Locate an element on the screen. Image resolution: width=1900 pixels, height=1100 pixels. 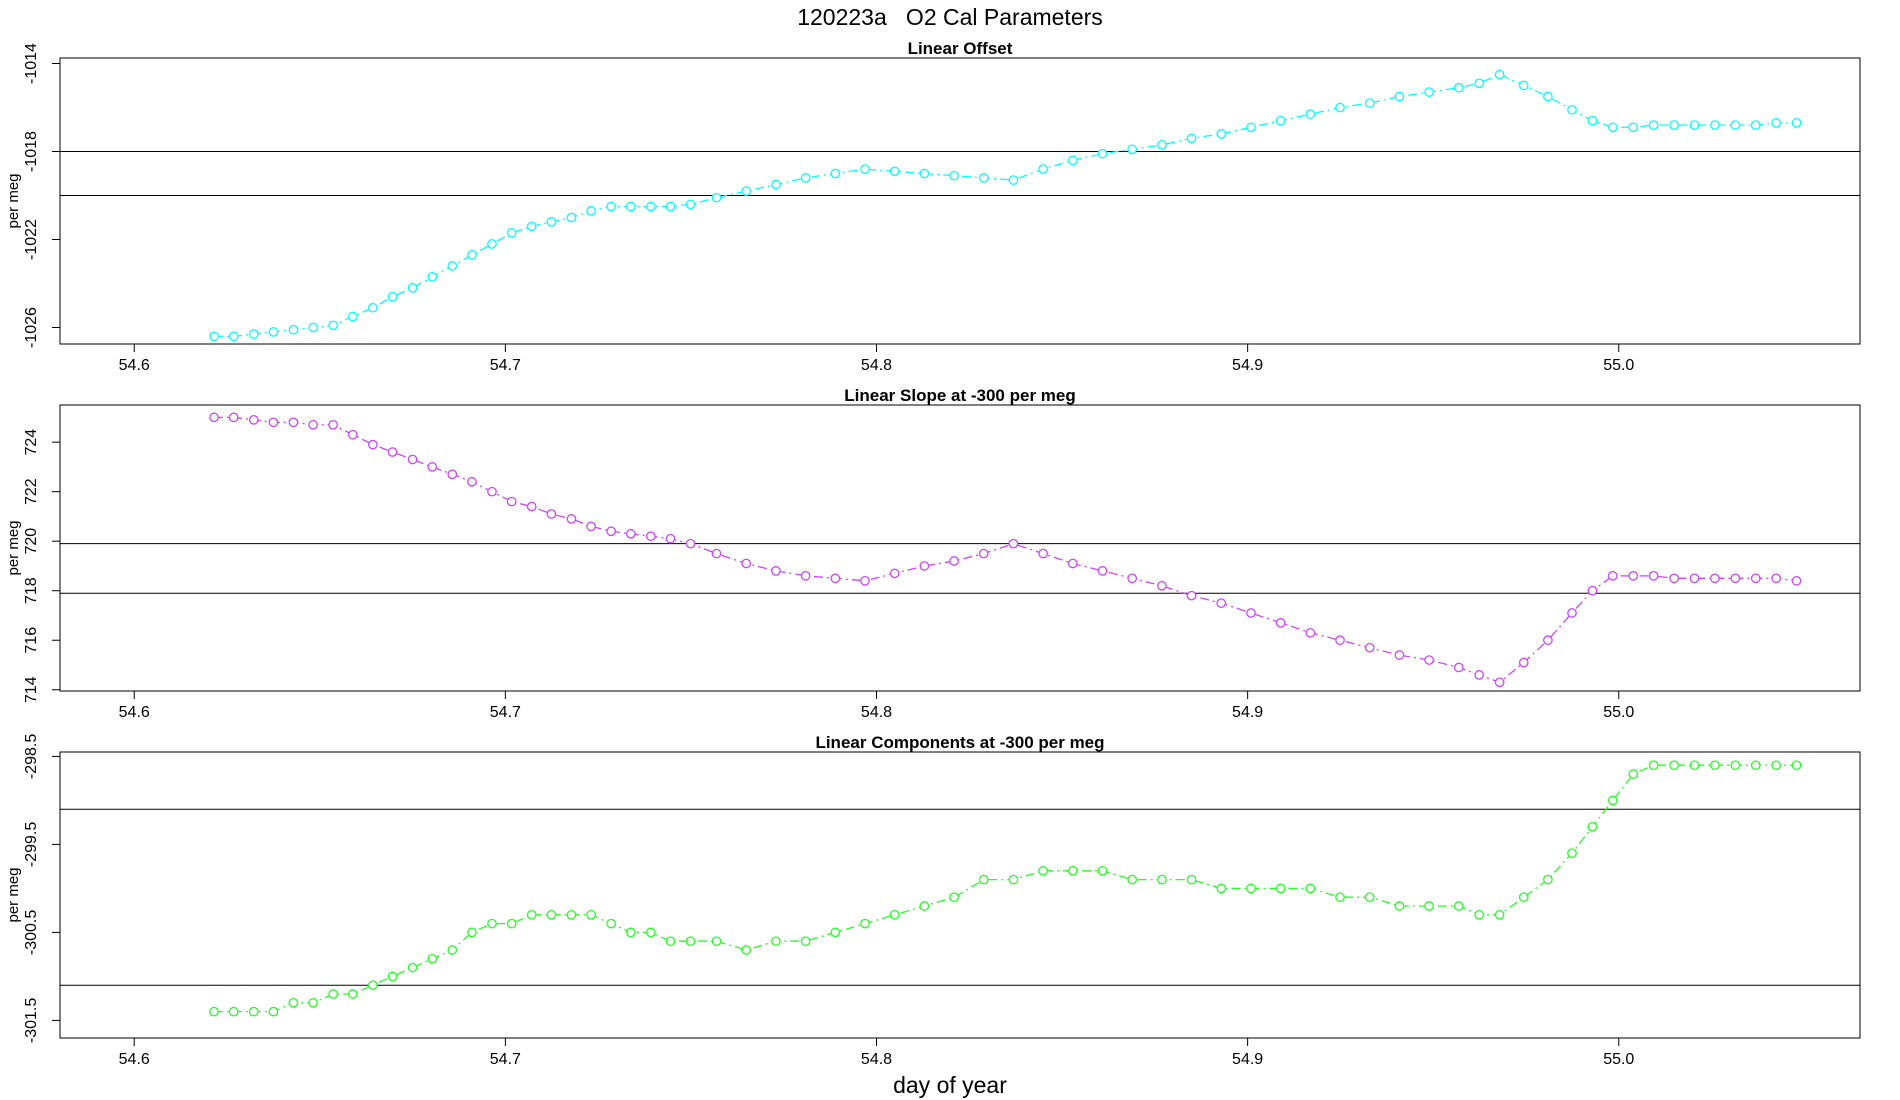
y-tick-label: -1022 is located at coordinates (31, 239).